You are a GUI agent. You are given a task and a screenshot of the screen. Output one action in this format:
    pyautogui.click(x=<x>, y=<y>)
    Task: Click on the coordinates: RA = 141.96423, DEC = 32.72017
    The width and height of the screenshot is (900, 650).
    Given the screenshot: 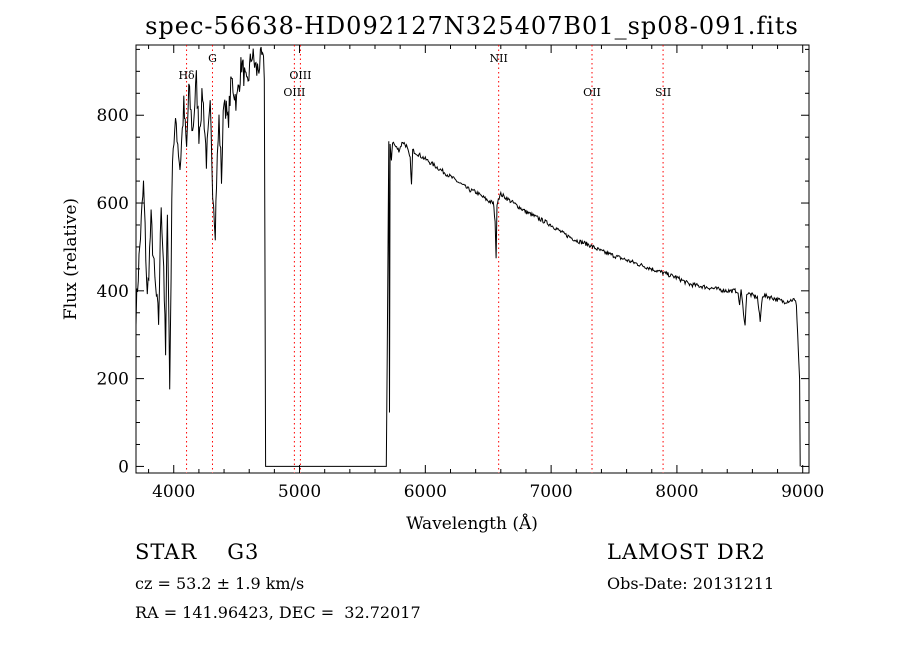 What is the action you would take?
    pyautogui.click(x=278, y=612)
    